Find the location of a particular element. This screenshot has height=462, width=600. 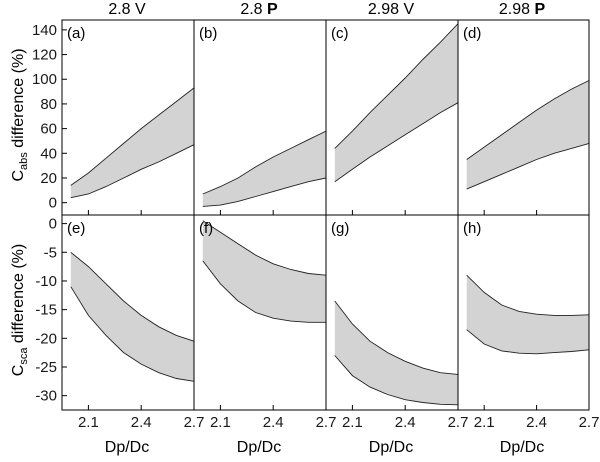

panel-label: (g) is located at coordinates (340, 228).